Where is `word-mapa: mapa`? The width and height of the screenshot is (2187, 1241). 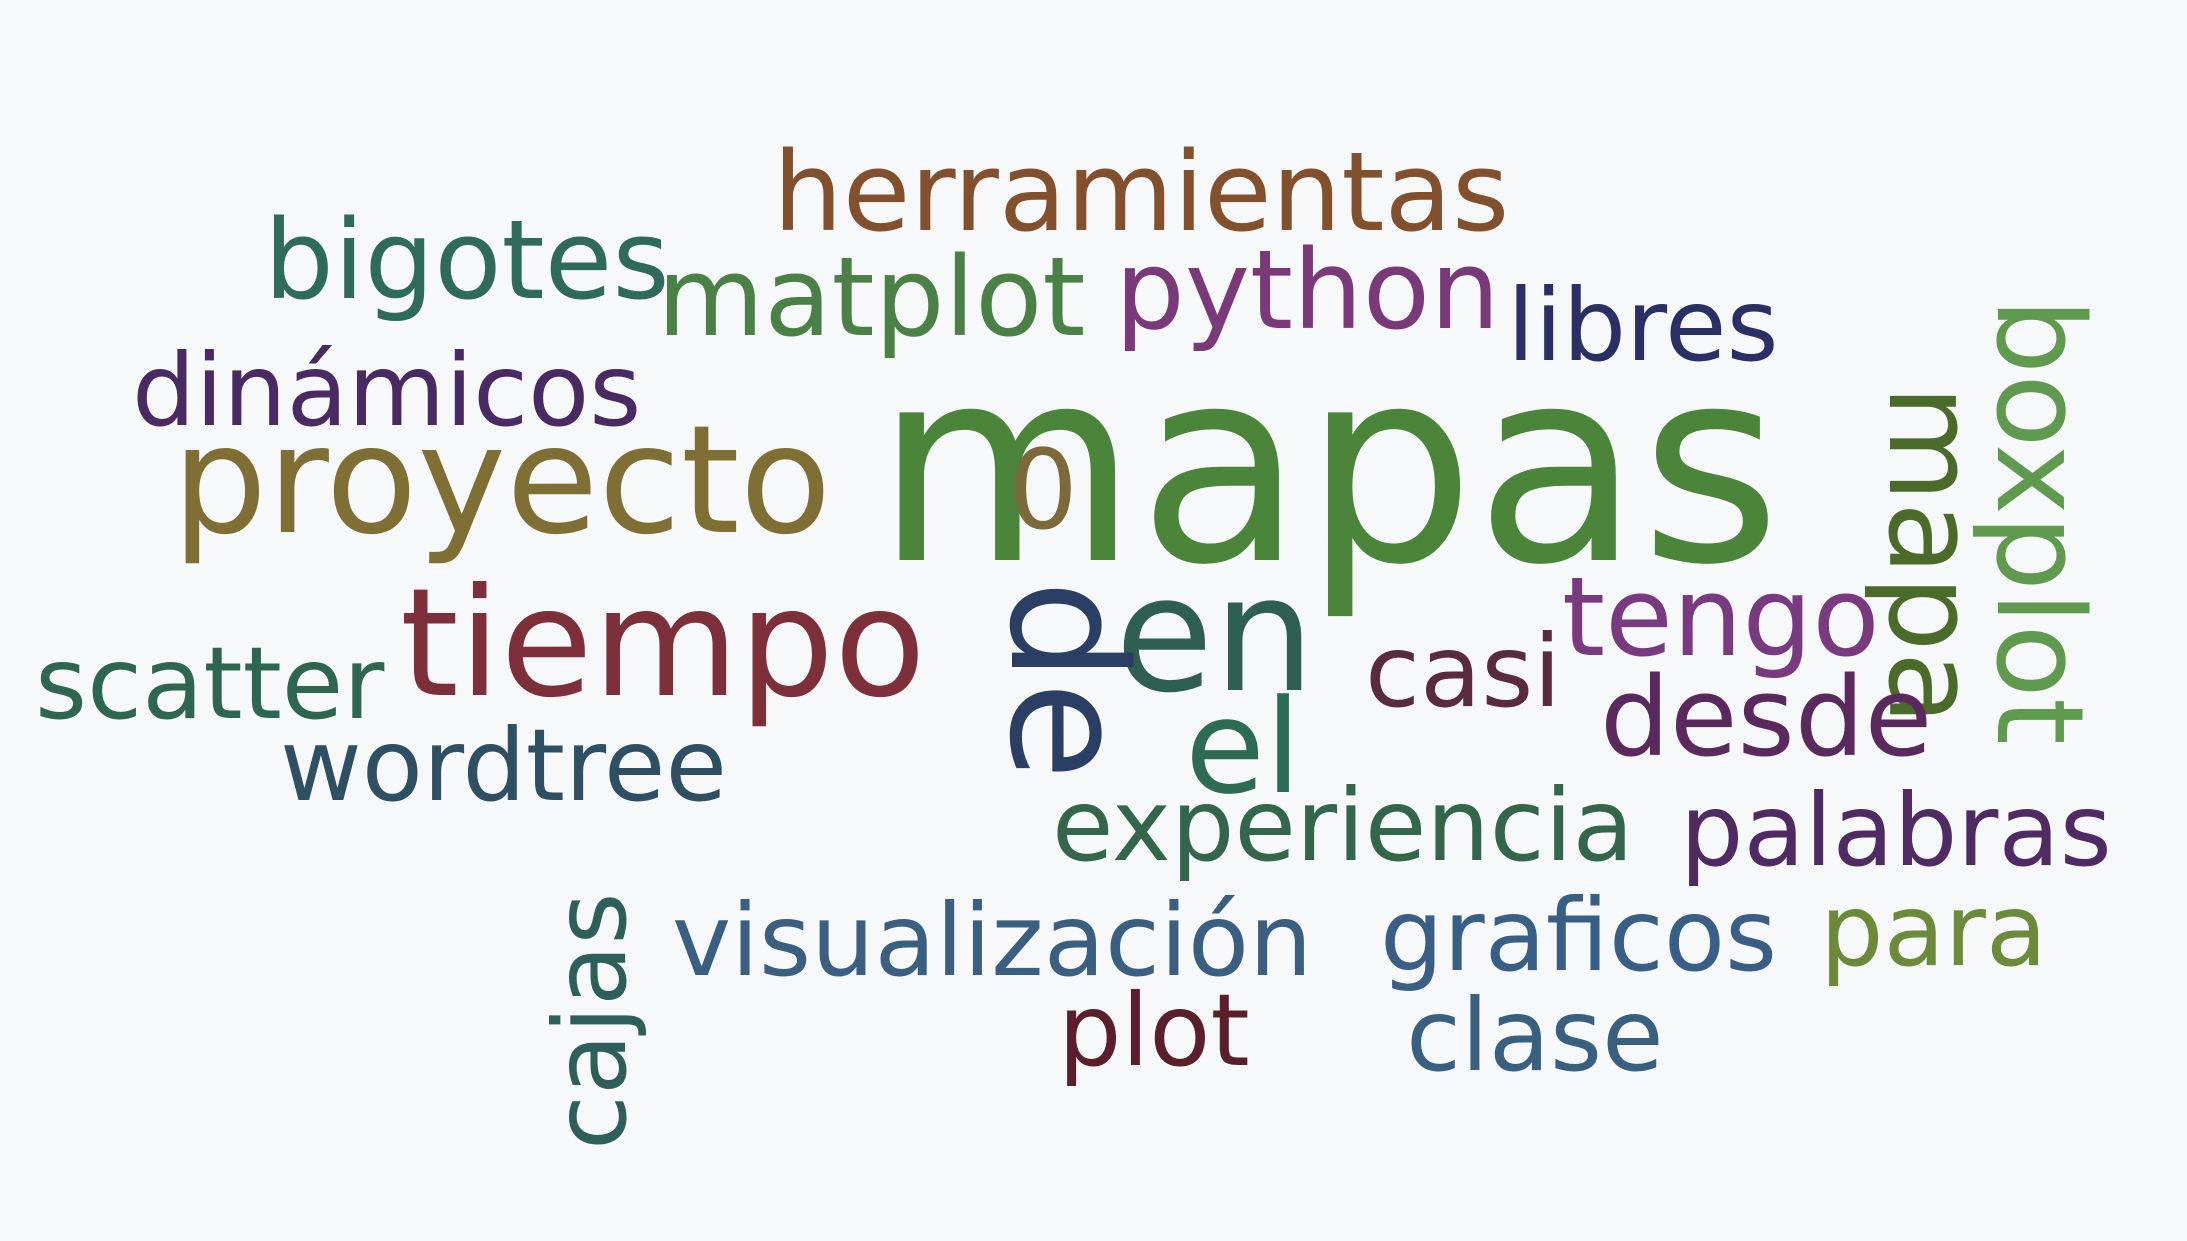 word-mapa: mapa is located at coordinates (1930, 555).